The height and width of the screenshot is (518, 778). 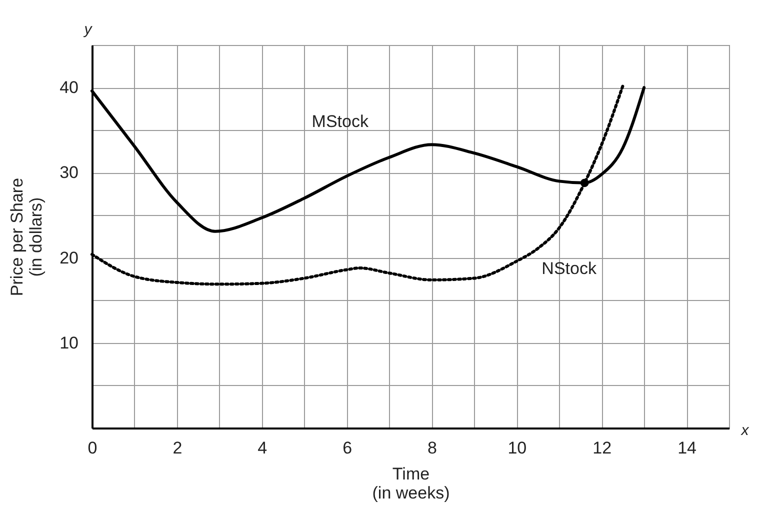 I want to click on y-tick-label: 20, so click(x=69, y=258).